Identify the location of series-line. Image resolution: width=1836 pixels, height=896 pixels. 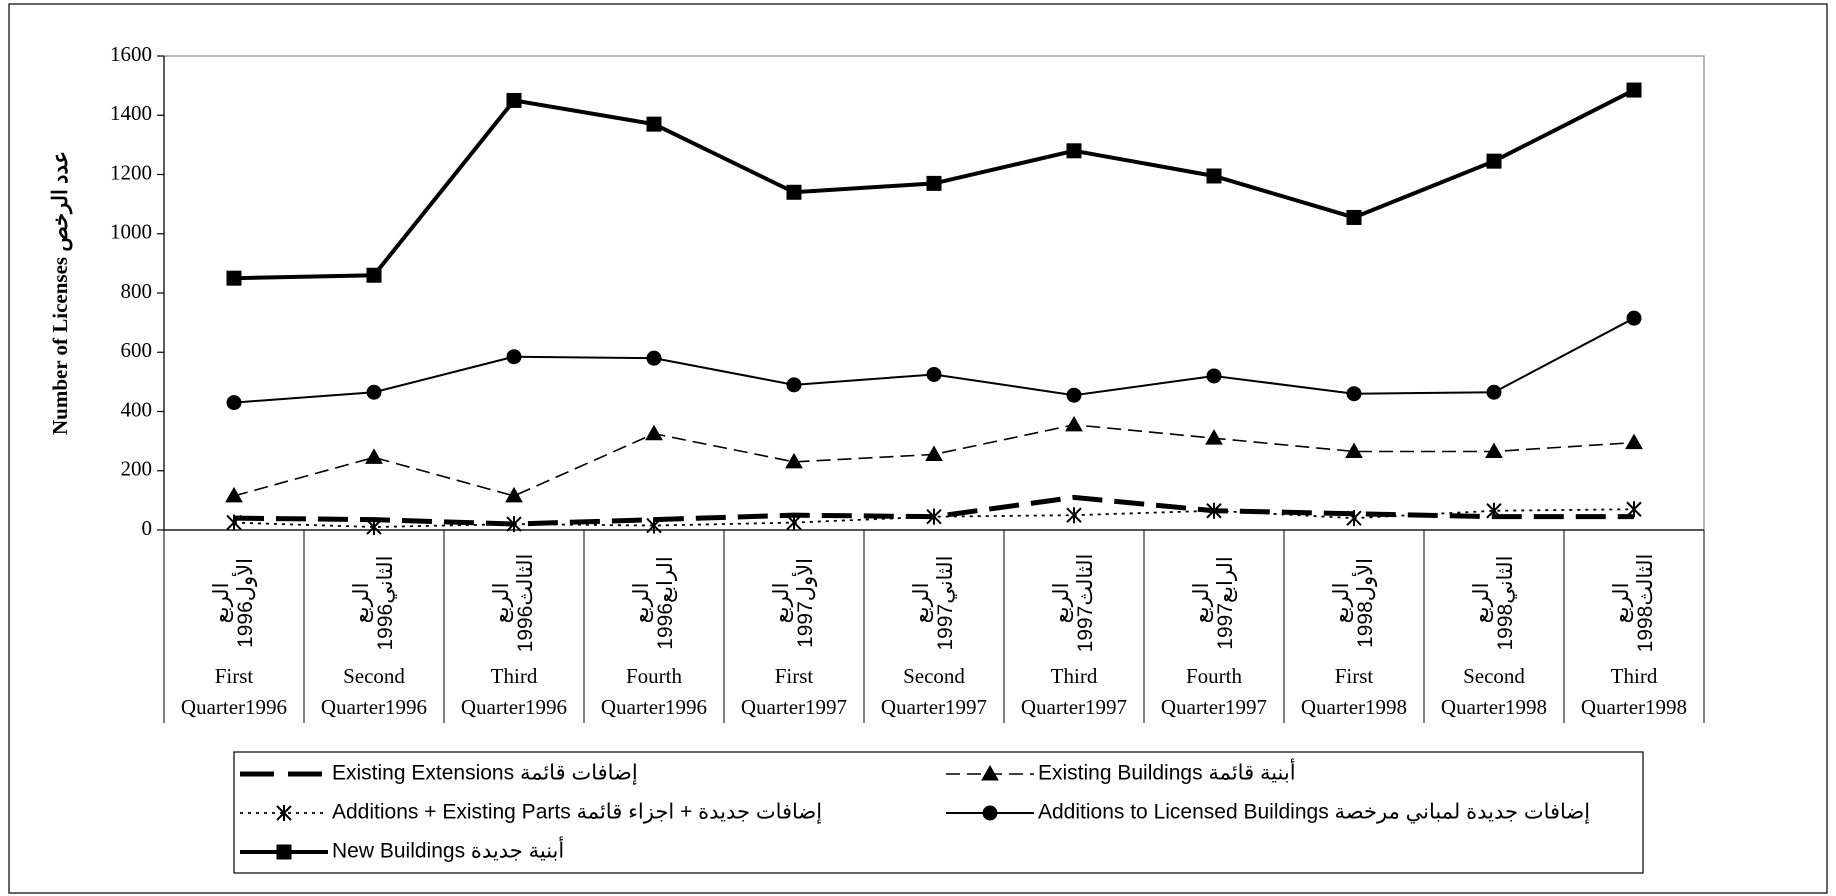
(934, 518).